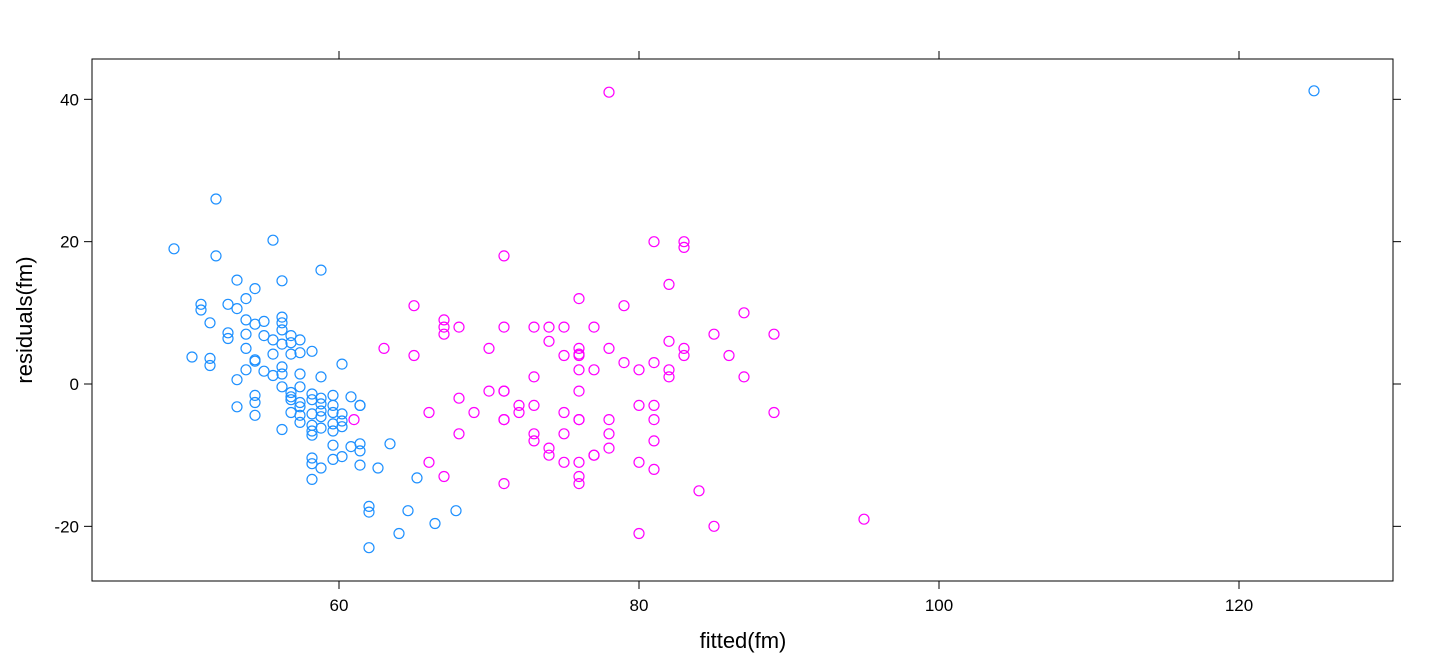 This screenshot has height=672, width=1440. I want to click on y-tick-label: -20, so click(66, 526).